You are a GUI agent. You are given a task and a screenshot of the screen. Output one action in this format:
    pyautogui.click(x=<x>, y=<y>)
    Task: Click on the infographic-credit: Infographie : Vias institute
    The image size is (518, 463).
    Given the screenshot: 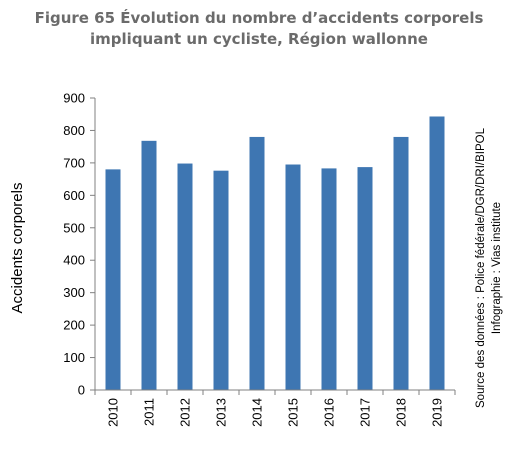 What is the action you would take?
    pyautogui.click(x=497, y=268)
    